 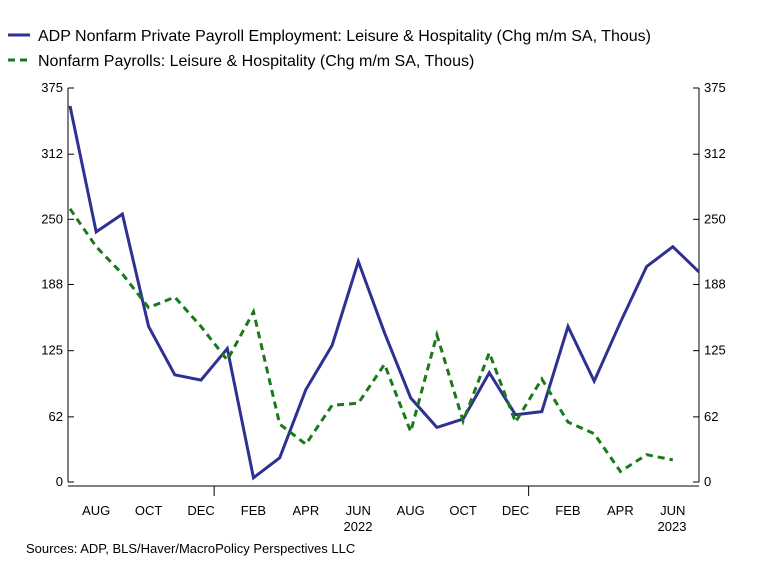 I want to click on y-tick-label-right: 375, so click(x=715, y=87).